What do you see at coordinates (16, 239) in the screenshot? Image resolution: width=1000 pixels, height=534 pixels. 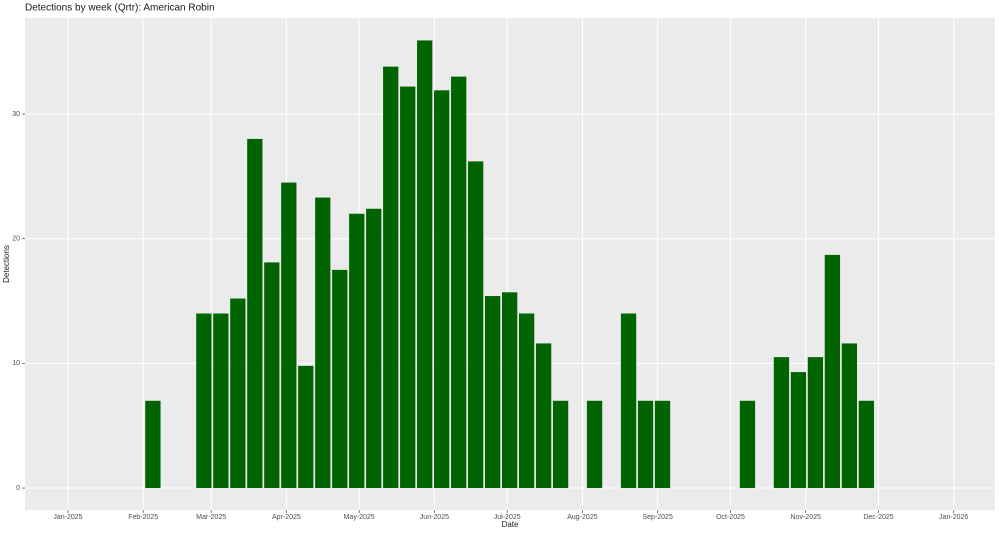 I see `y-tick-label: 20` at bounding box center [16, 239].